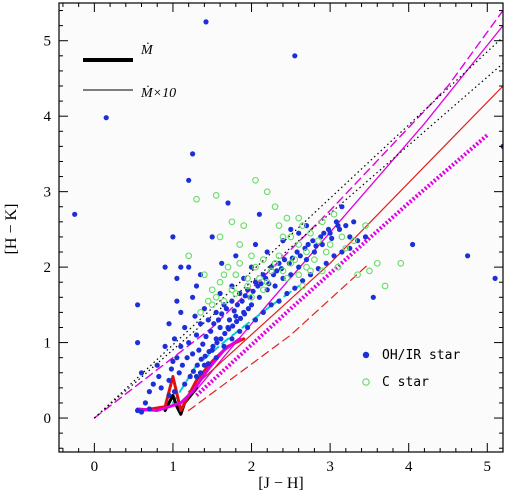  Describe the element at coordinates (48, 419) in the screenshot. I see `y-tick-label: 0` at that location.